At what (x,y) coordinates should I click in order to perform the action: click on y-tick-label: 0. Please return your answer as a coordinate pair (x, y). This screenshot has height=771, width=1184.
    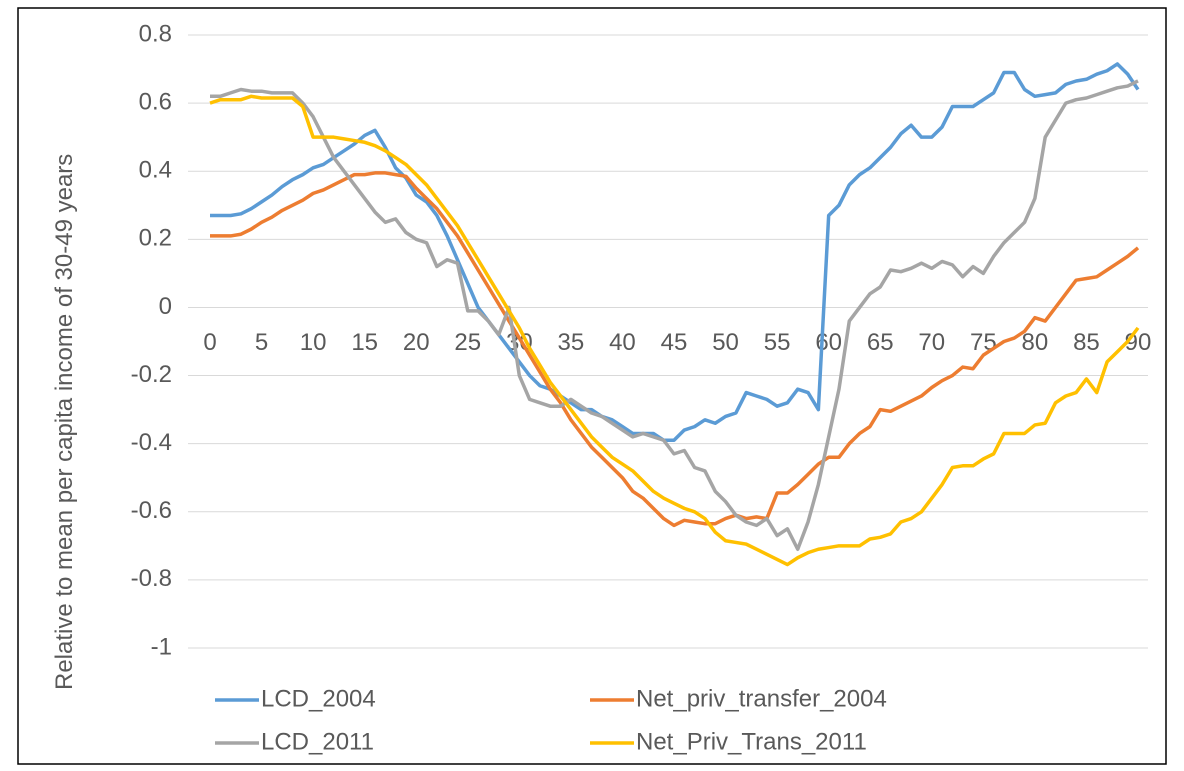
    Looking at the image, I should click on (165, 306).